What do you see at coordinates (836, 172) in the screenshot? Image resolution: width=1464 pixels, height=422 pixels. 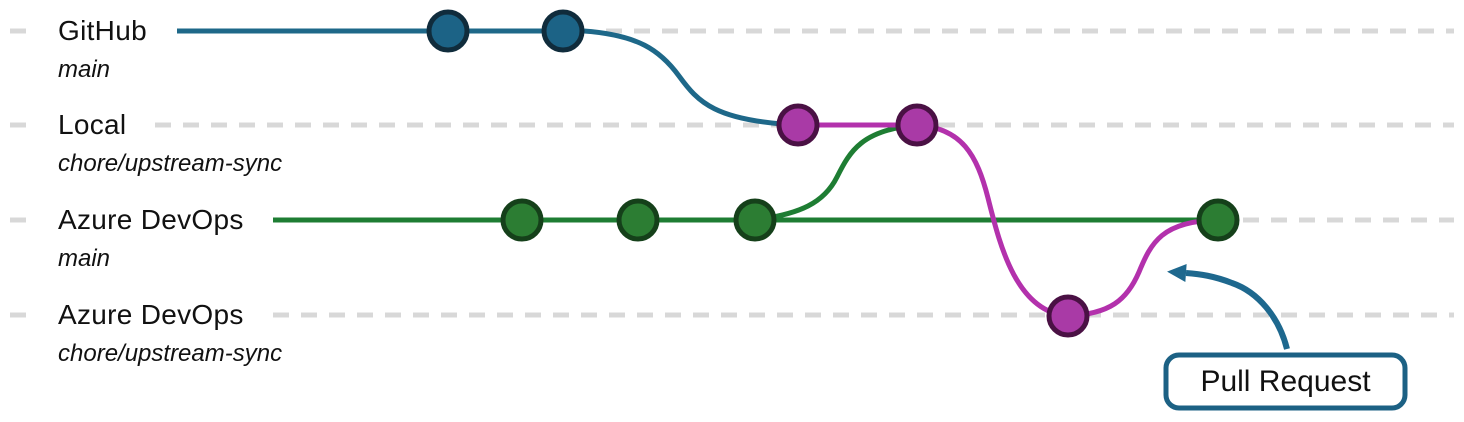 I see `azure-main-to-local-merge-curve` at bounding box center [836, 172].